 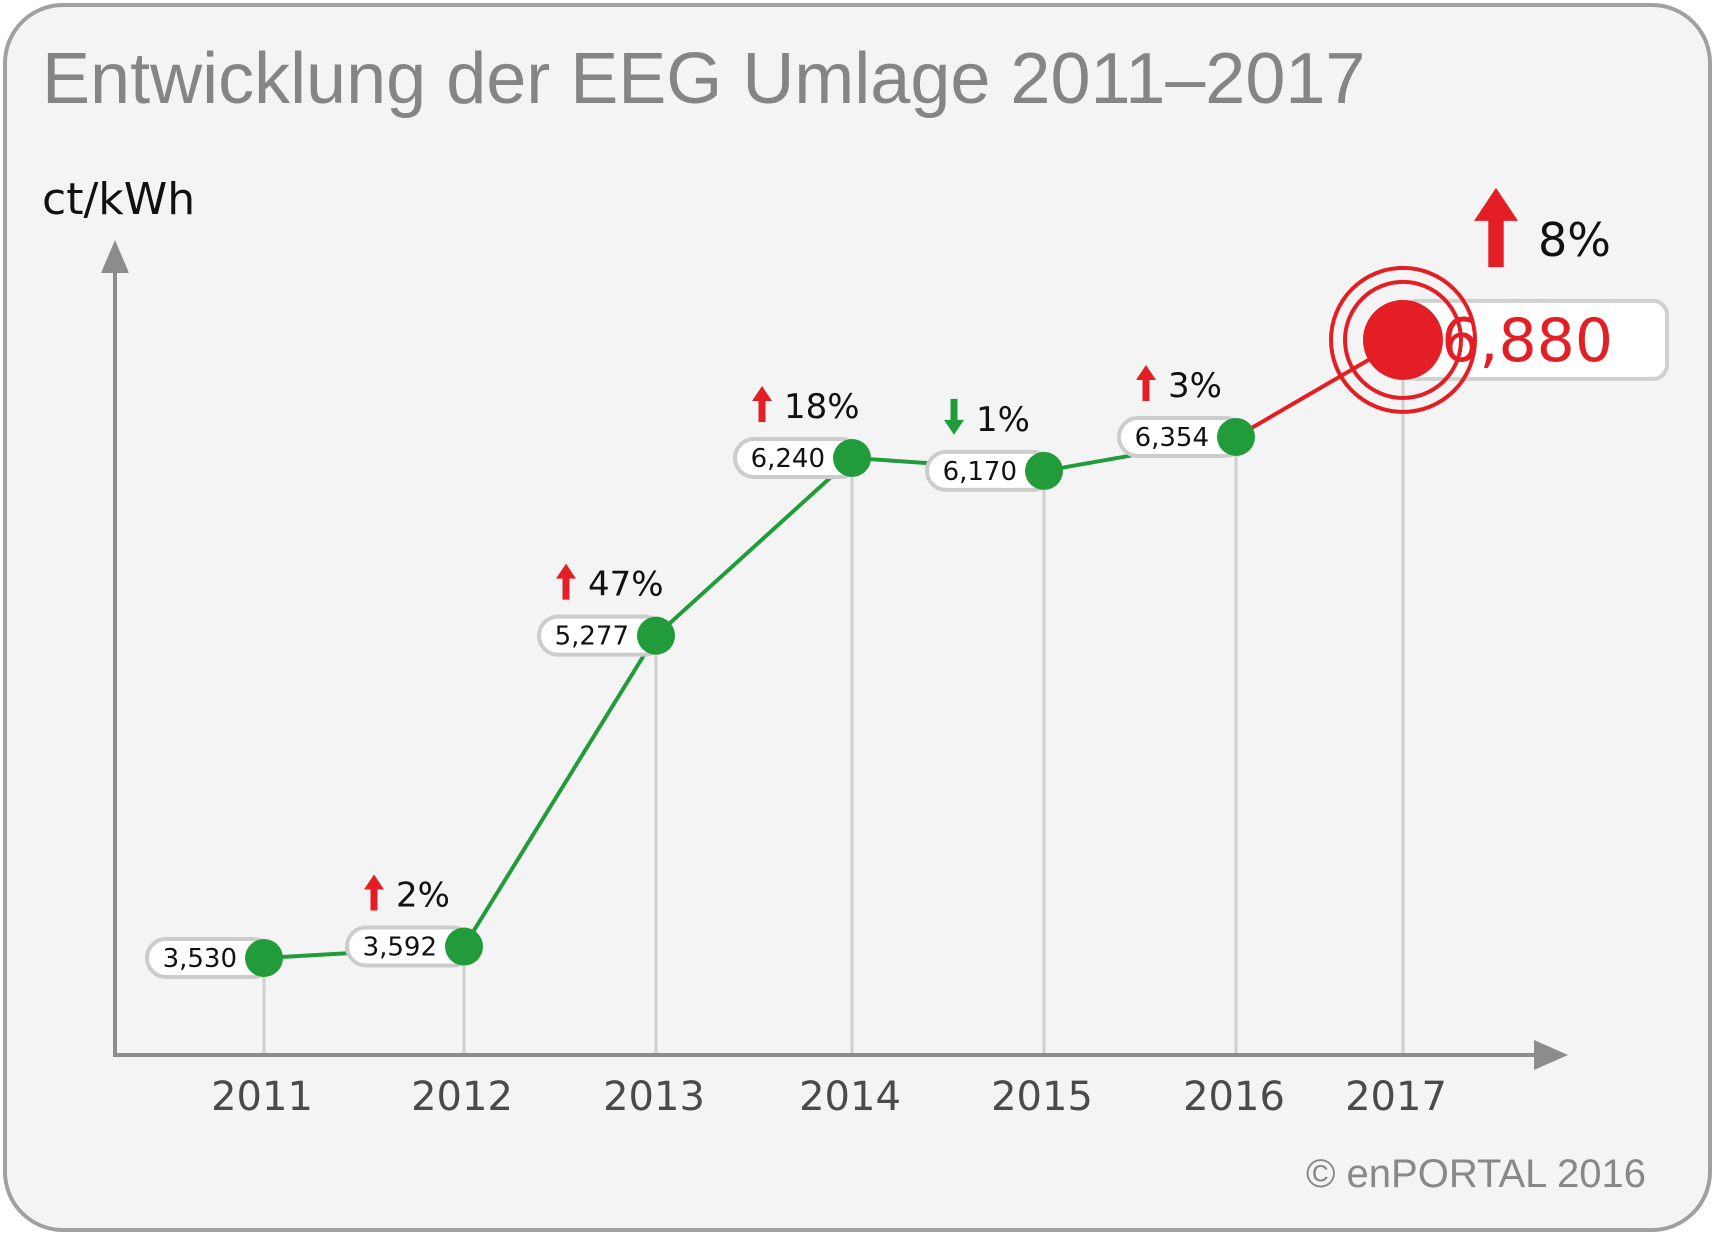 I want to click on change-label-2014: 18%, so click(x=822, y=407).